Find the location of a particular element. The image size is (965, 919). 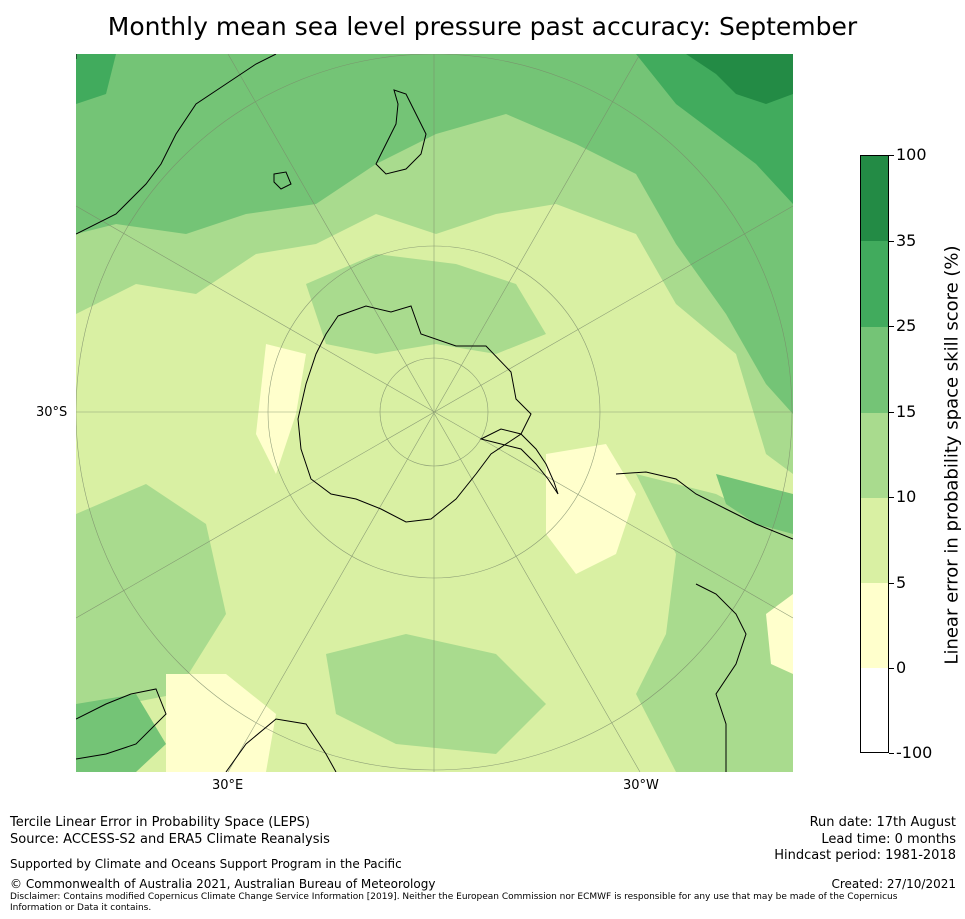

africa-south-coast is located at coordinates (281, 745).